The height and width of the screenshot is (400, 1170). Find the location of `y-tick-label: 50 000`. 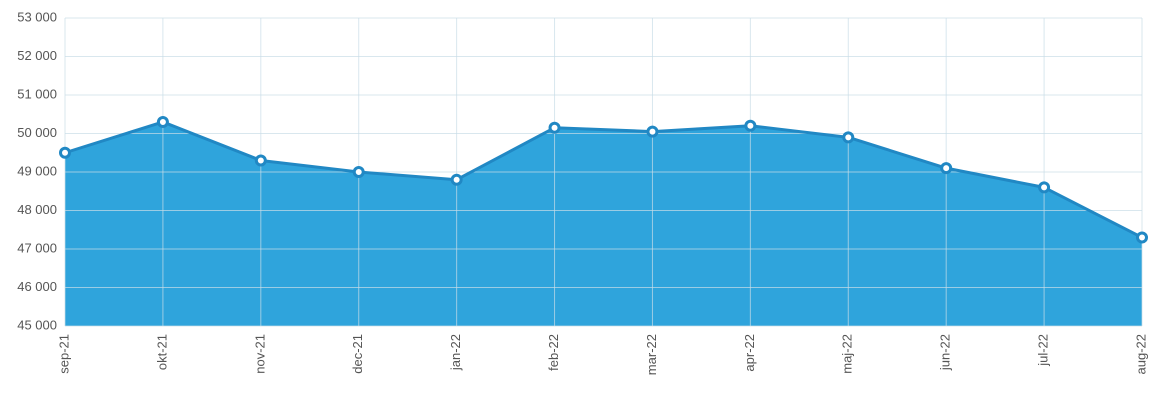

y-tick-label: 50 000 is located at coordinates (37, 132).